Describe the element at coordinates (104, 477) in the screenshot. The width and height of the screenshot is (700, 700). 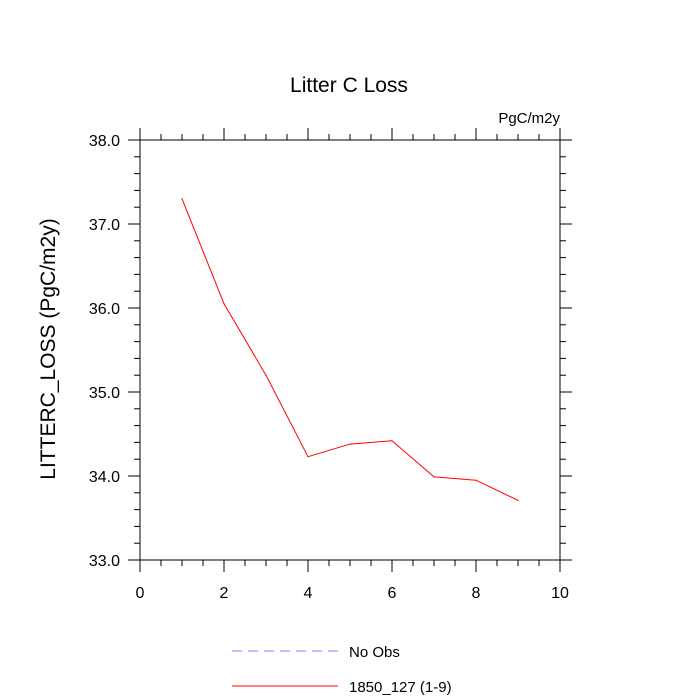
I see `y-tick-label: 34.0` at that location.